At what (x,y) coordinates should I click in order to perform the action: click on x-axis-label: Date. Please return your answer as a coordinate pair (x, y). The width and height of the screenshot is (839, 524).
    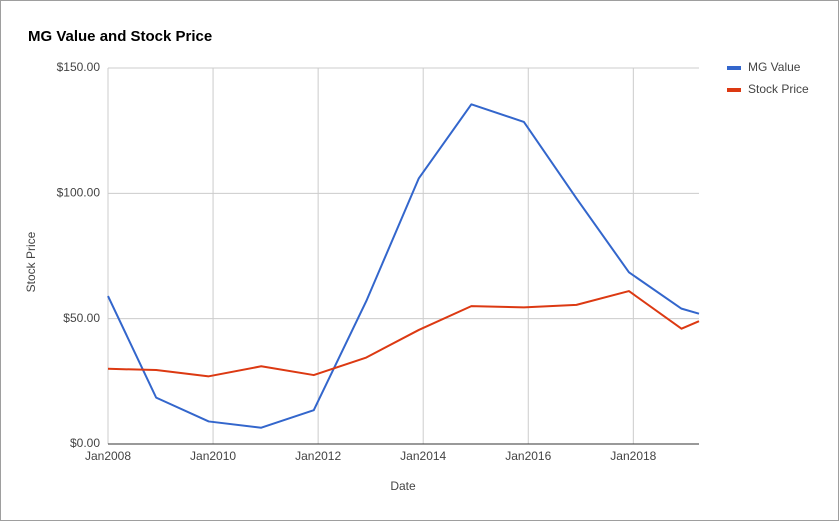
    Looking at the image, I should click on (403, 486).